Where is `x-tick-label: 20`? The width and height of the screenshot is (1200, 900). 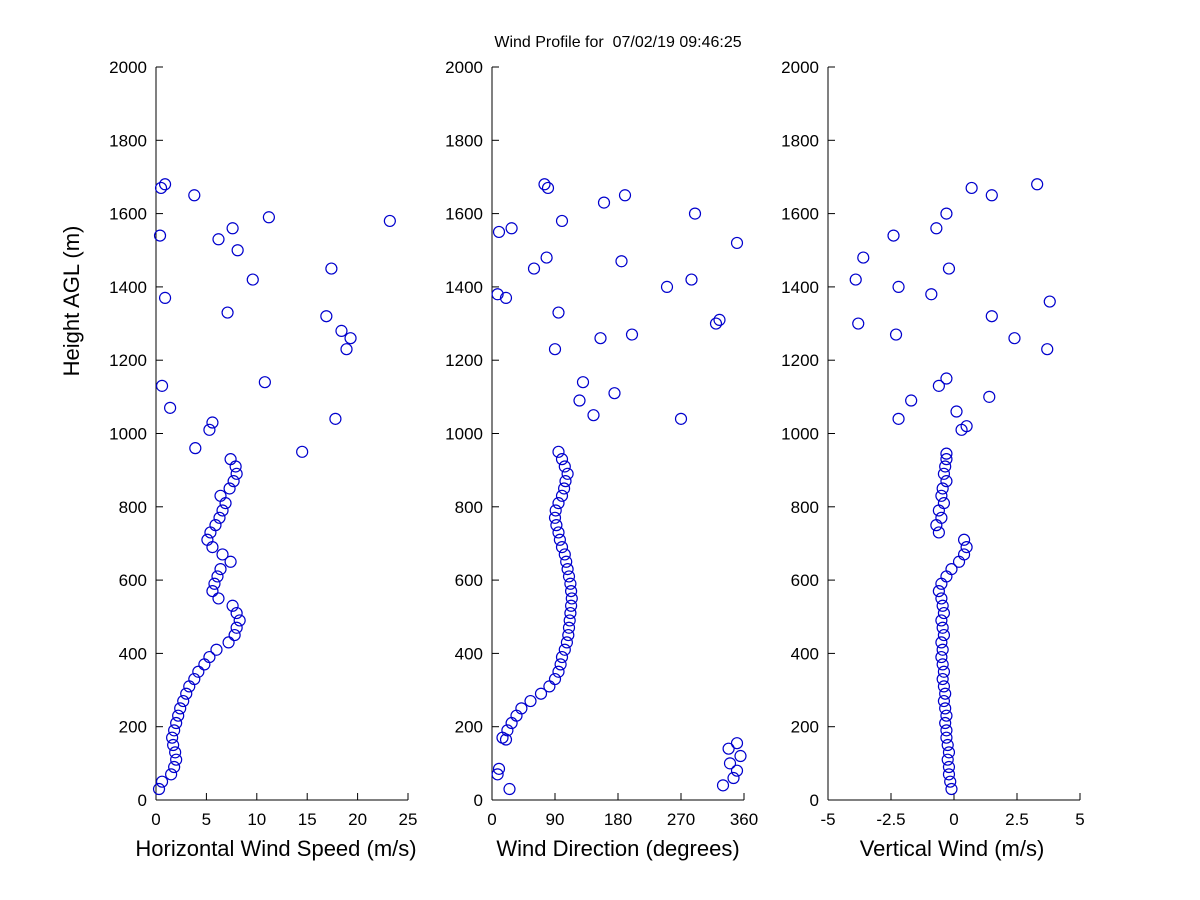 x-tick-label: 20 is located at coordinates (357, 819).